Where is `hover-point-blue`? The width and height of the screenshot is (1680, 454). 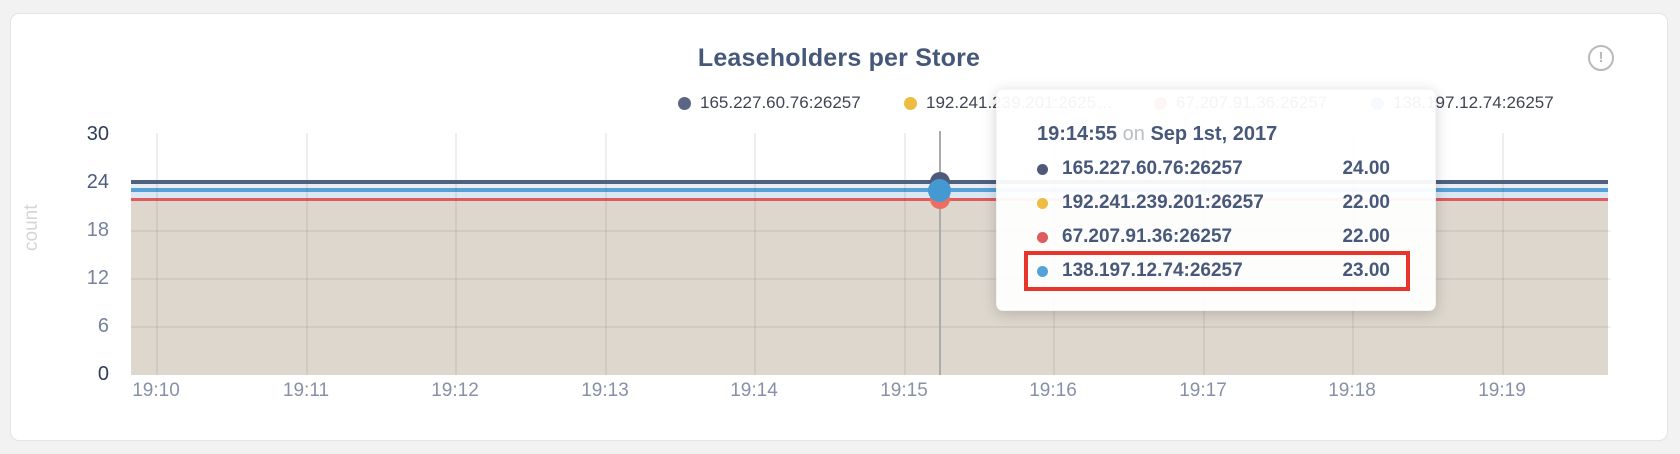 hover-point-blue is located at coordinates (939, 190).